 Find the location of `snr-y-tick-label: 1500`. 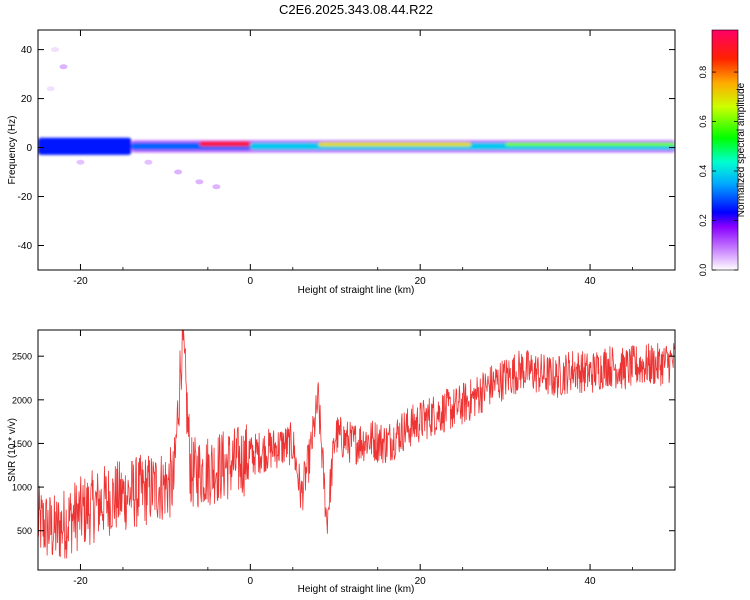

snr-y-tick-label: 1500 is located at coordinates (22, 444).